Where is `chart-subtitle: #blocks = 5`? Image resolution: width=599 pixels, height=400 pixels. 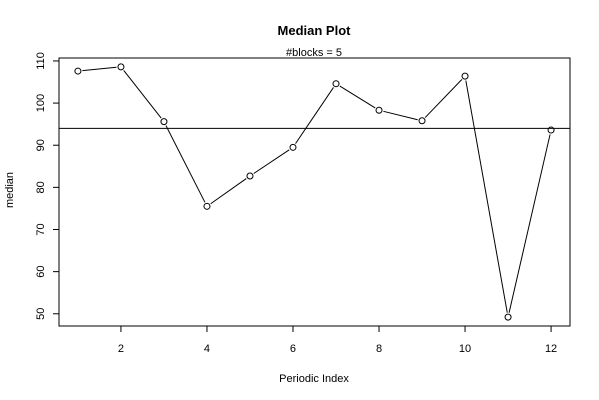 chart-subtitle: #blocks = 5 is located at coordinates (314, 53).